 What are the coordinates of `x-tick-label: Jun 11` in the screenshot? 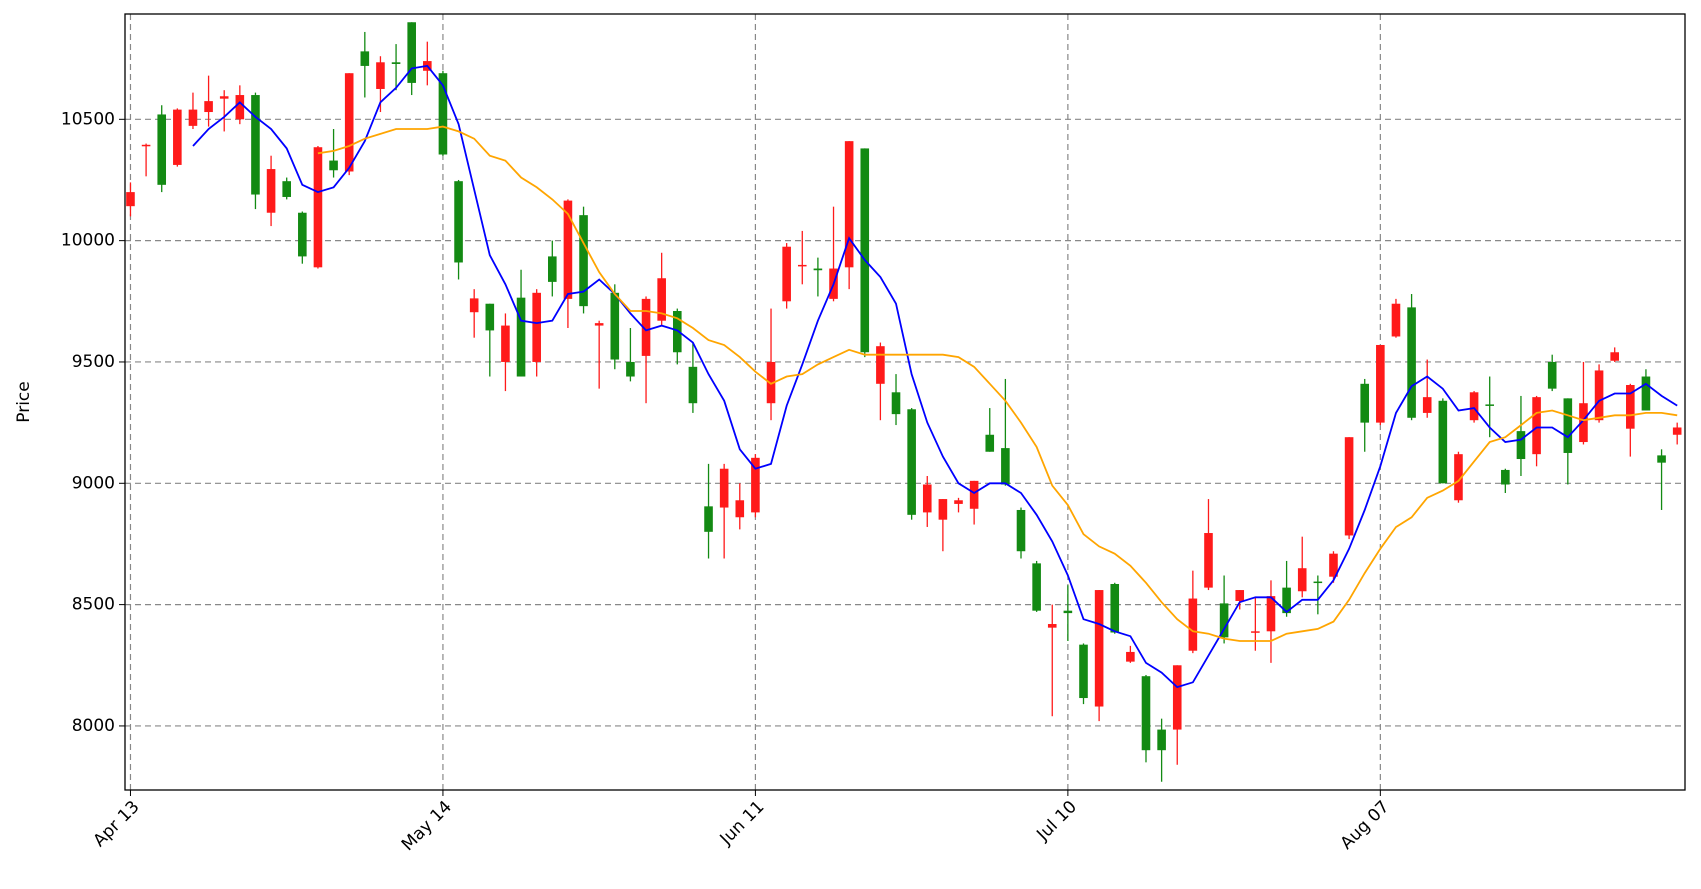 It's located at (742, 823).